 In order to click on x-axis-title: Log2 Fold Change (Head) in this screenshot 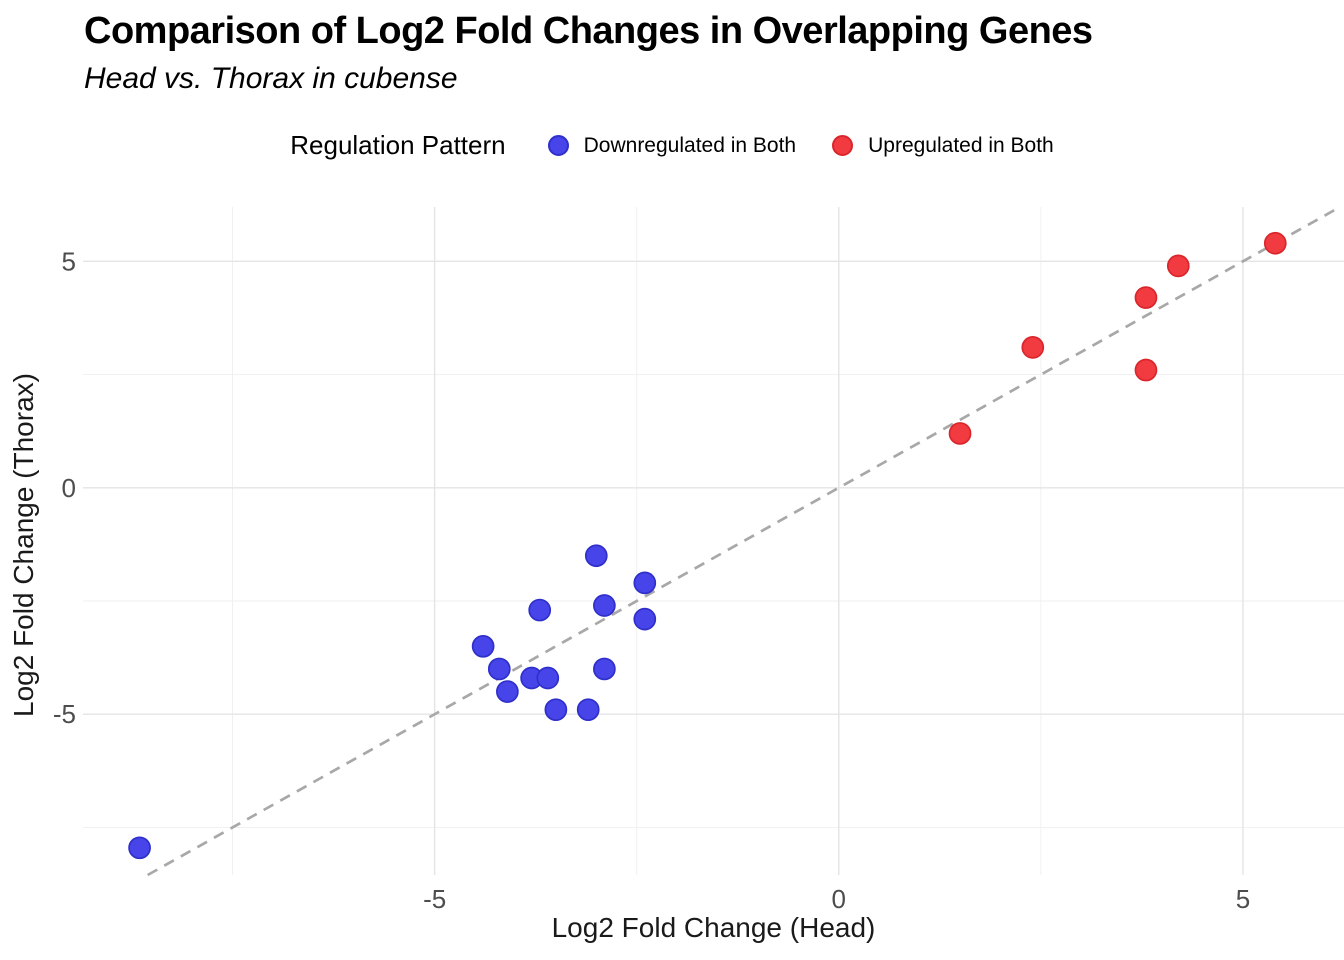, I will do `click(713, 927)`.